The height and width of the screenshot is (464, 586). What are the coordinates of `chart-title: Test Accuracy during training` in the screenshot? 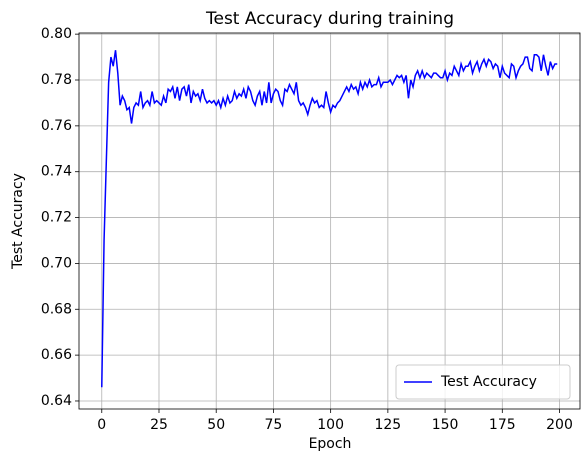 It's located at (329, 19).